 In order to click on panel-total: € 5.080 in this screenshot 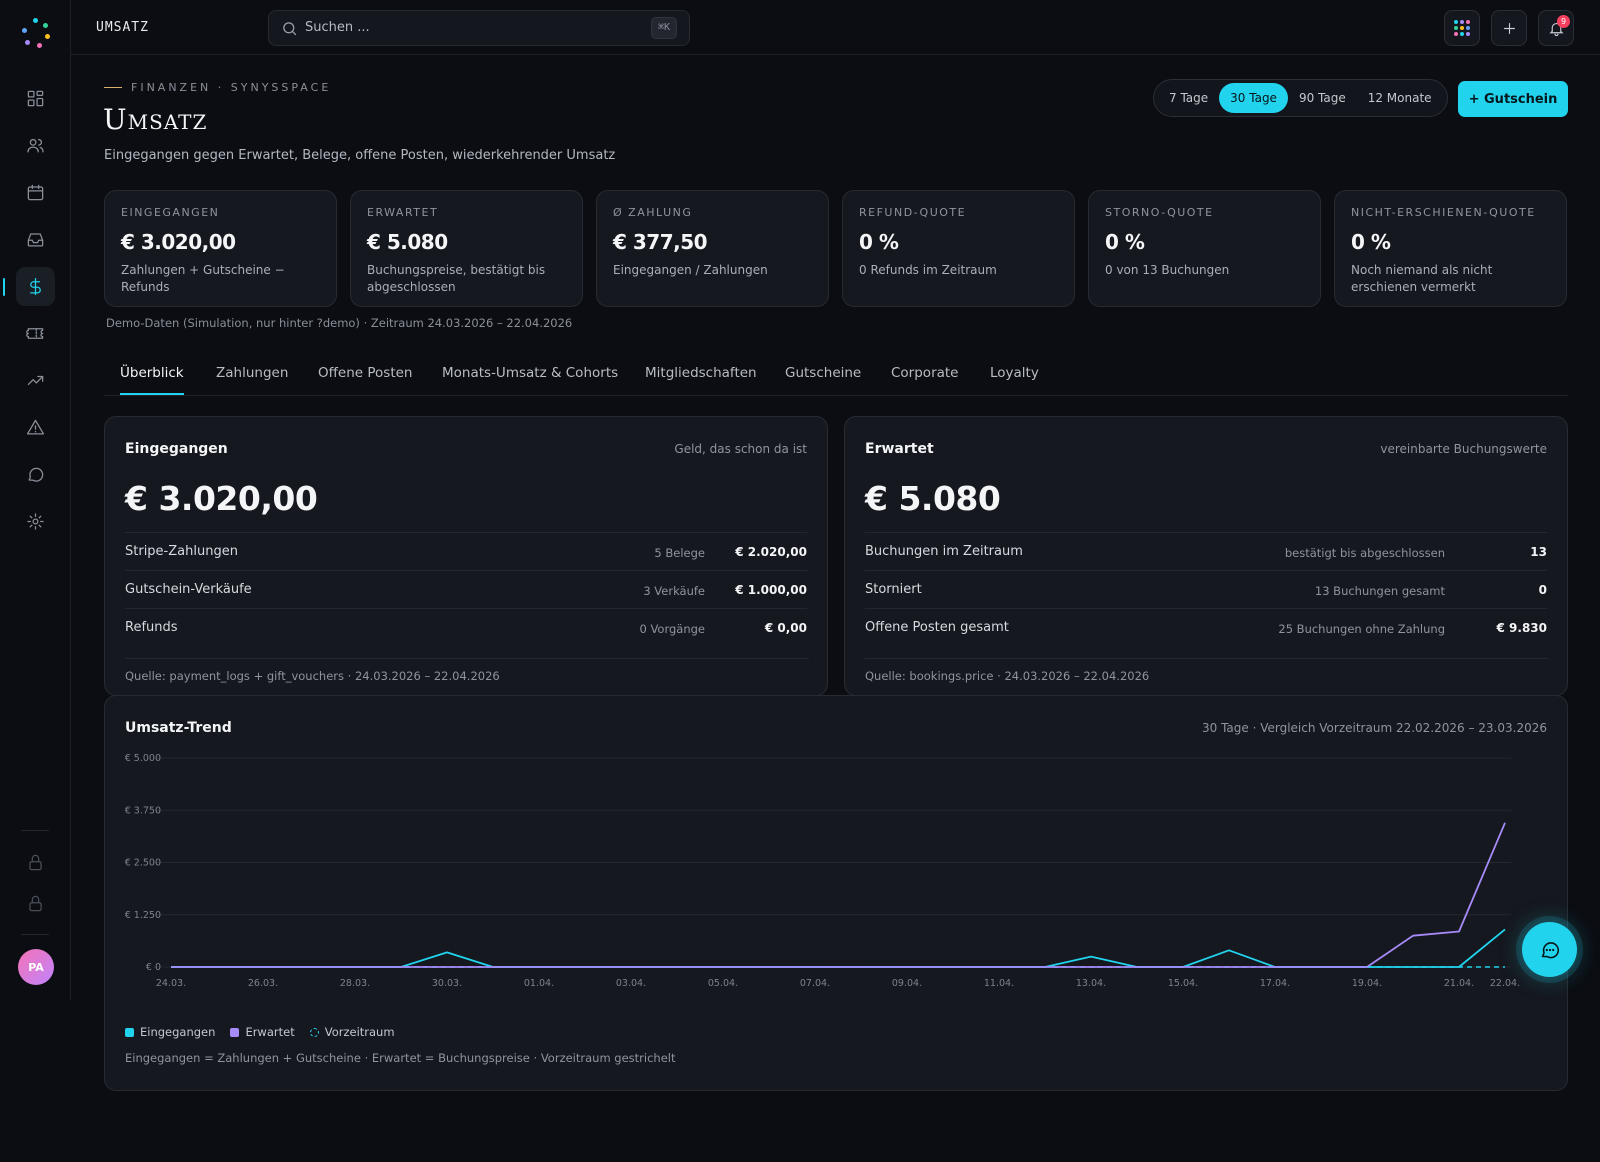, I will do `click(933, 498)`.